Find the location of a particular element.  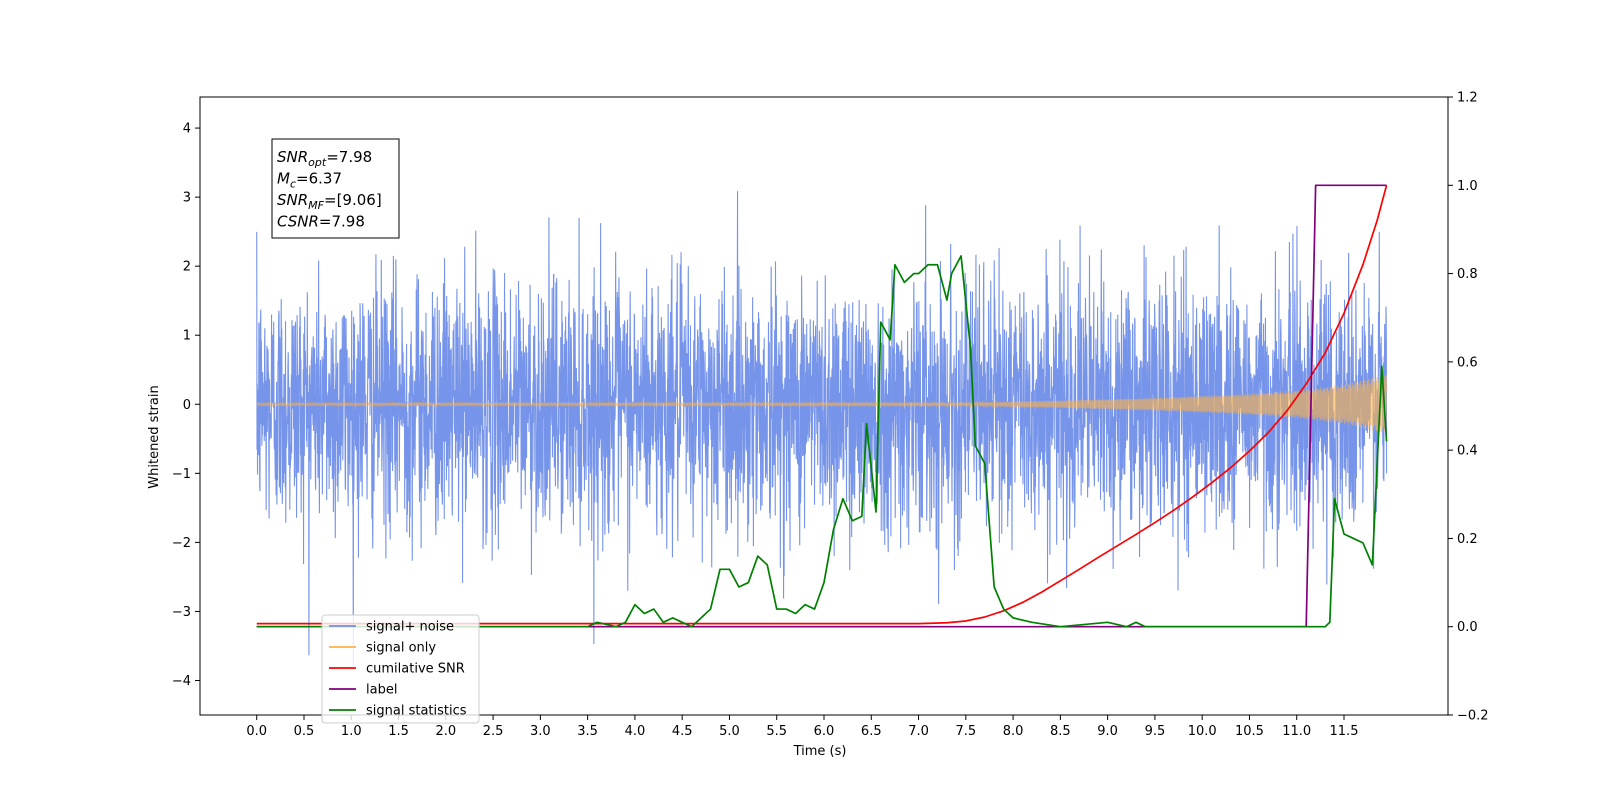

annotation-subscript: c is located at coordinates (293, 184).